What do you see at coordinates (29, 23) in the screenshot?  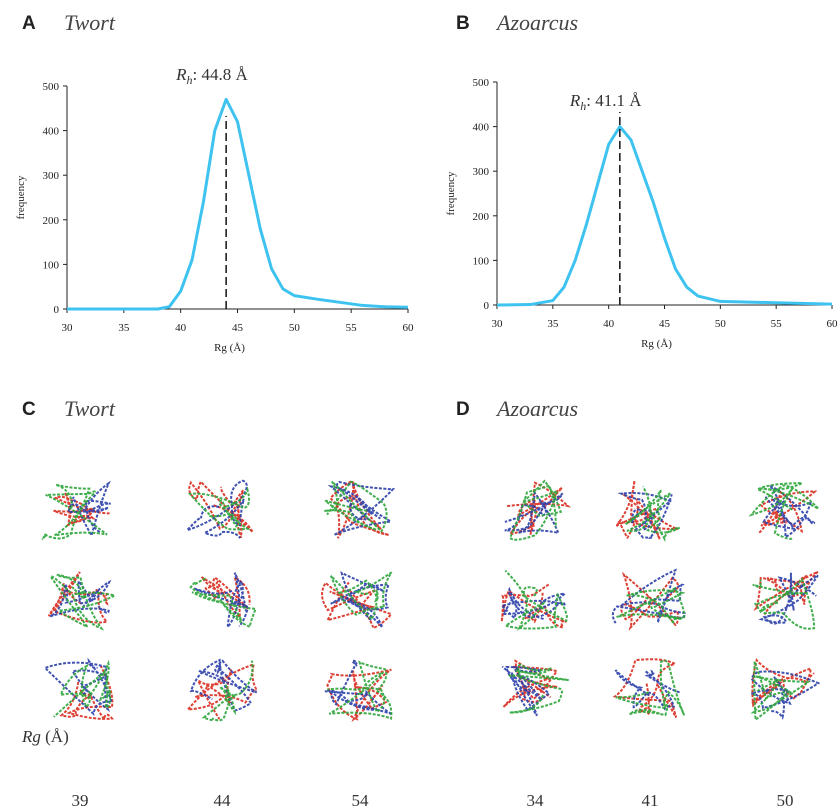 I see `panel-letter: A` at bounding box center [29, 23].